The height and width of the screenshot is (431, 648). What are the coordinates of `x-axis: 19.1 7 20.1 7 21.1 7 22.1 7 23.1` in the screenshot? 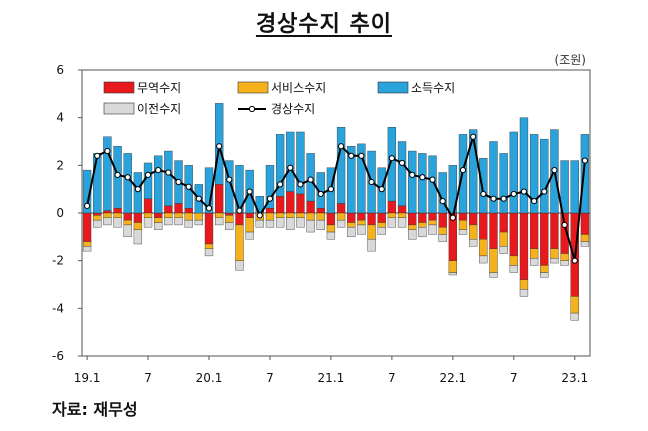 It's located at (331, 370).